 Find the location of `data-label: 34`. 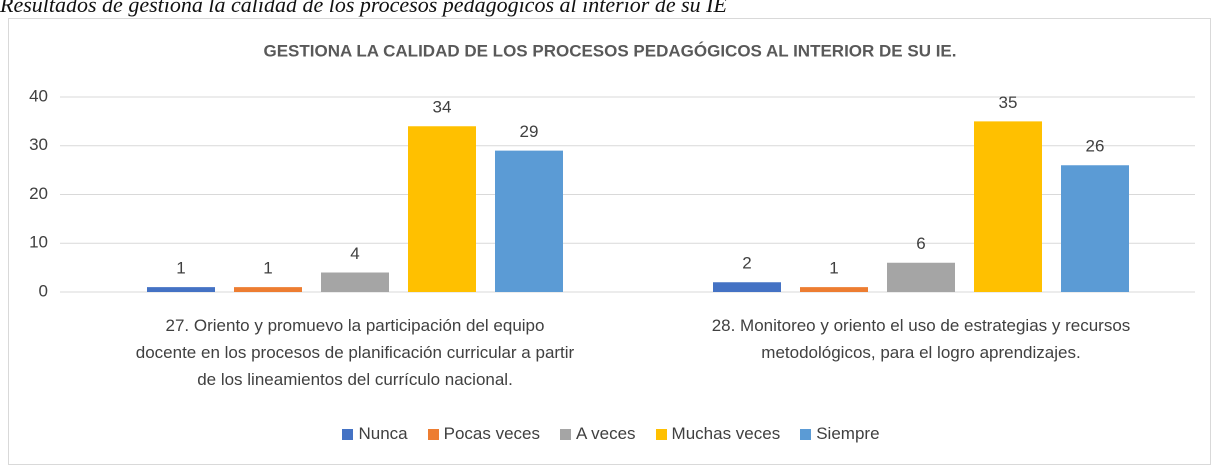

data-label: 34 is located at coordinates (442, 107).